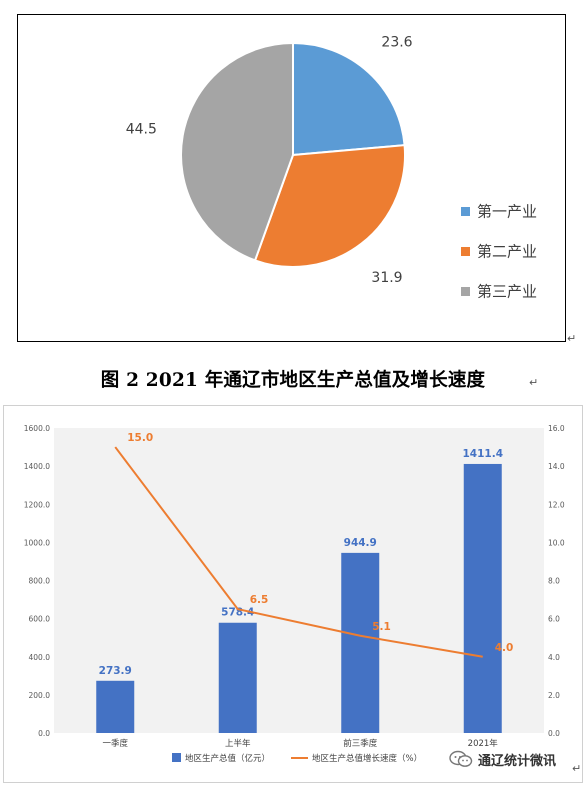 The image size is (586, 785). Describe the element at coordinates (396, 42) in the screenshot. I see `pie-data-label: 23.6` at that location.